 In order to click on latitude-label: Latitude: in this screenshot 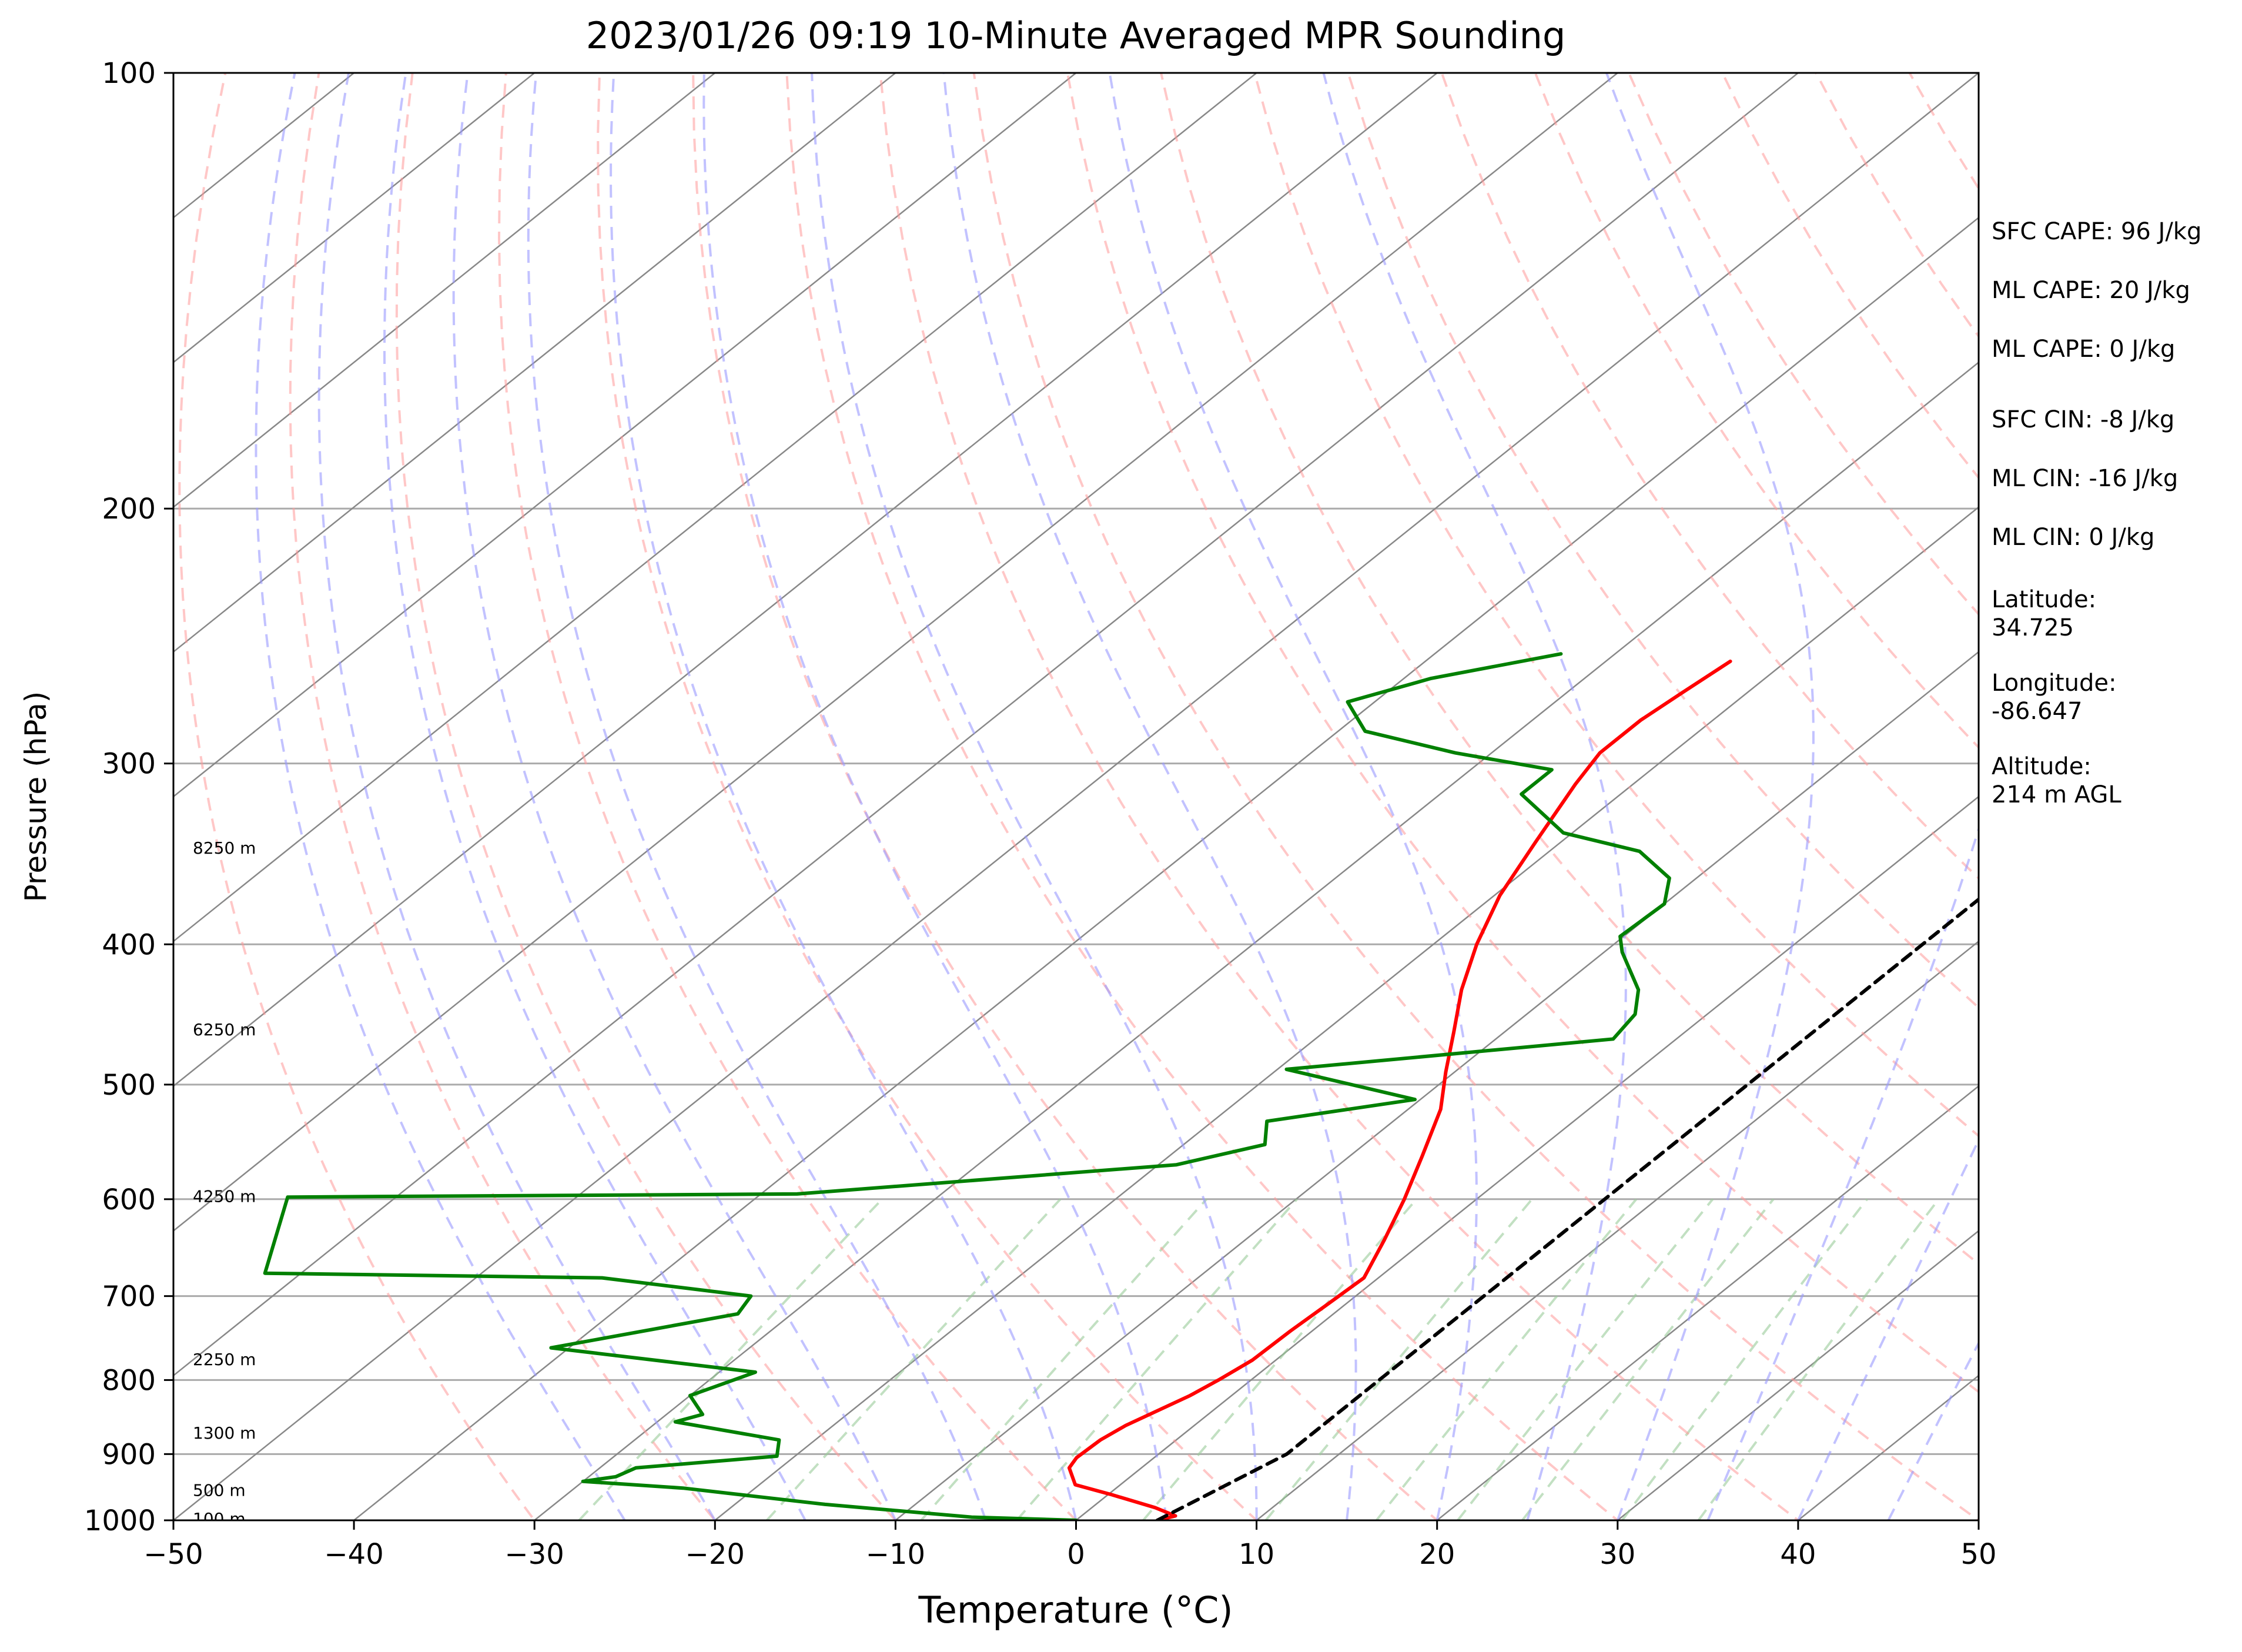, I will do `click(2045, 600)`.